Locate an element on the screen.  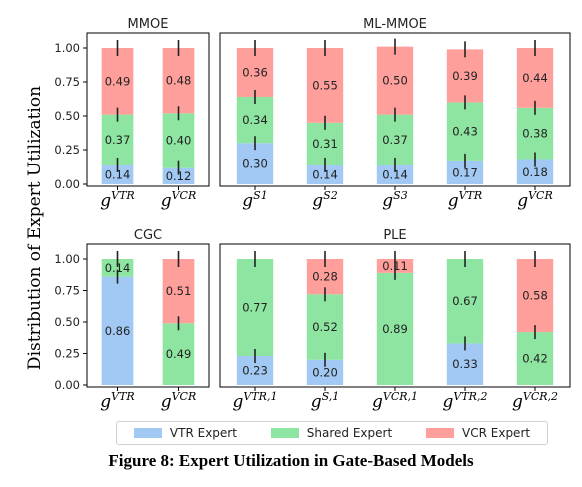
legend-item-vcr: VCR Expert is located at coordinates (478, 433).